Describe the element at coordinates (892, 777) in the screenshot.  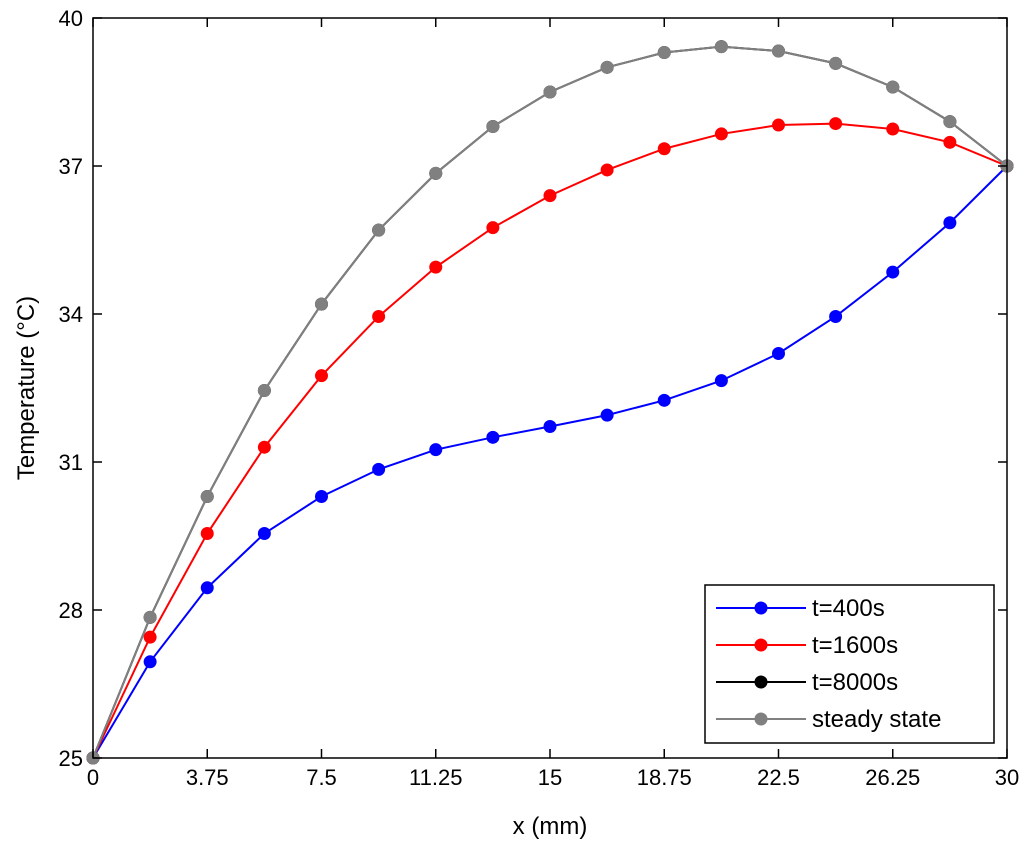
I see `x-tick-label: 26.25` at that location.